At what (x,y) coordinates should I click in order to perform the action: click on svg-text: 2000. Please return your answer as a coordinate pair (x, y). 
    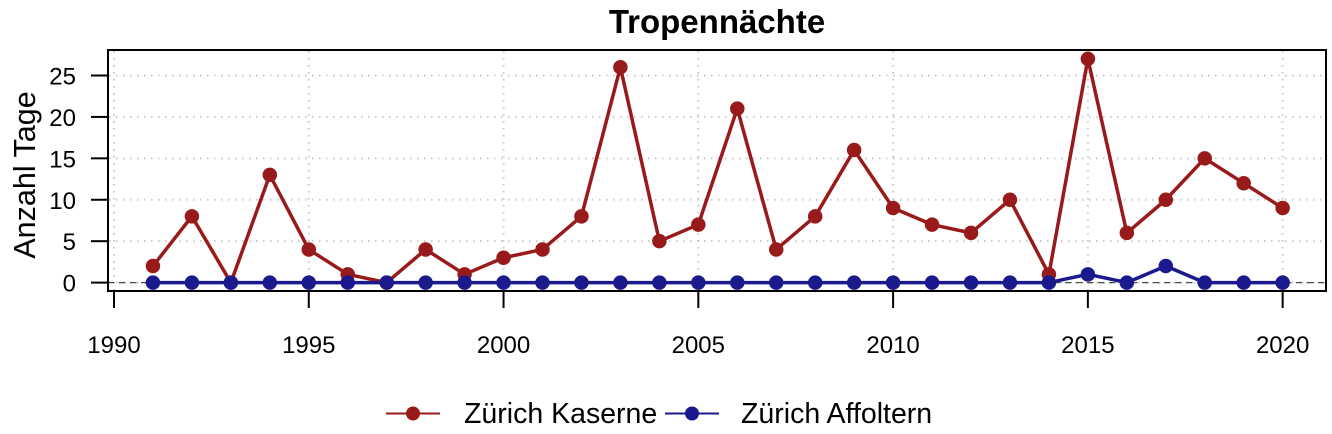
    Looking at the image, I should click on (503, 345).